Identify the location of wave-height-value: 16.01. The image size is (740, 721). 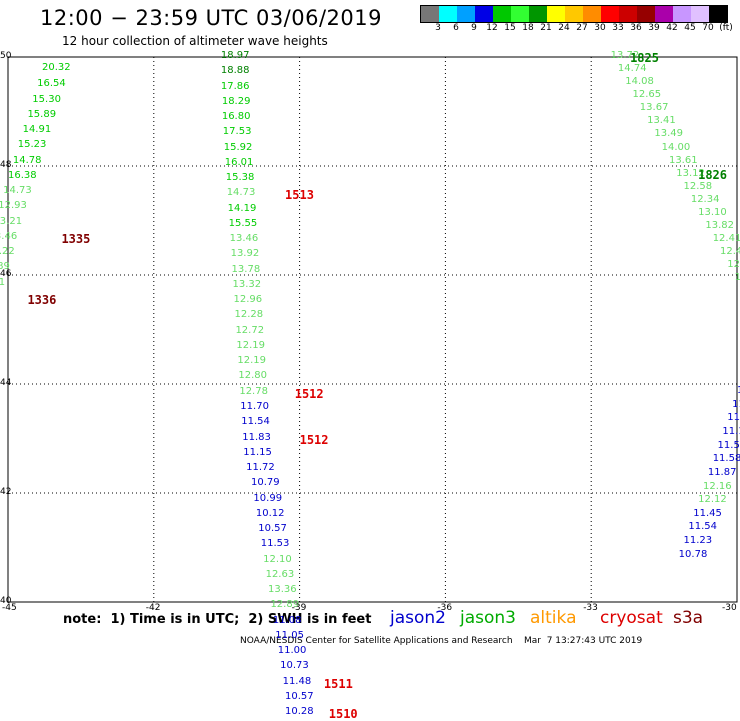
(239, 163).